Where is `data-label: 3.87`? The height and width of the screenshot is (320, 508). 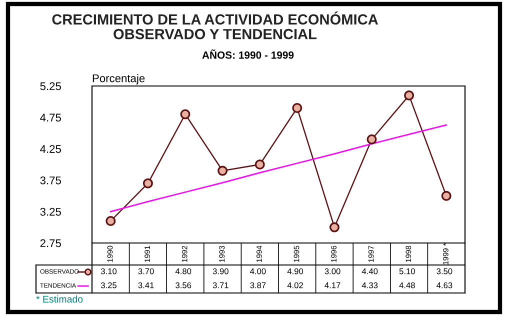 data-label: 3.87 is located at coordinates (258, 285).